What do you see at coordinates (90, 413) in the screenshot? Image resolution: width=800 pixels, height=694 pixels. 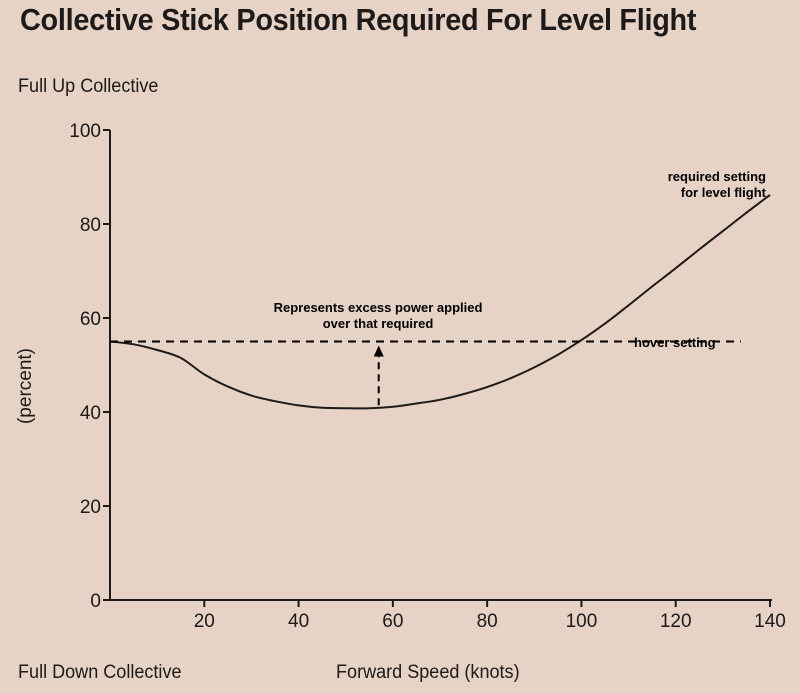 I see `y-tick-label: 40` at bounding box center [90, 413].